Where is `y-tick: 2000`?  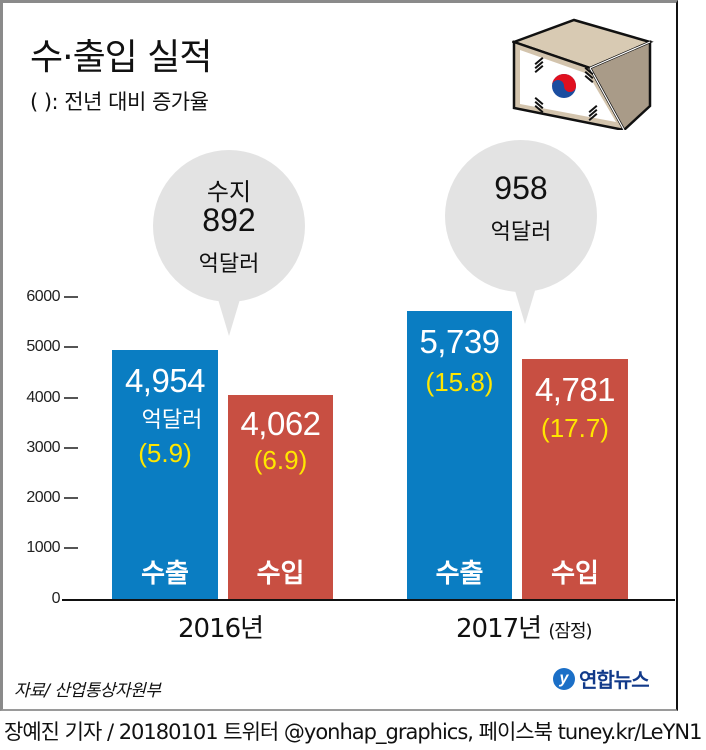
y-tick: 2000 is located at coordinates (39, 498).